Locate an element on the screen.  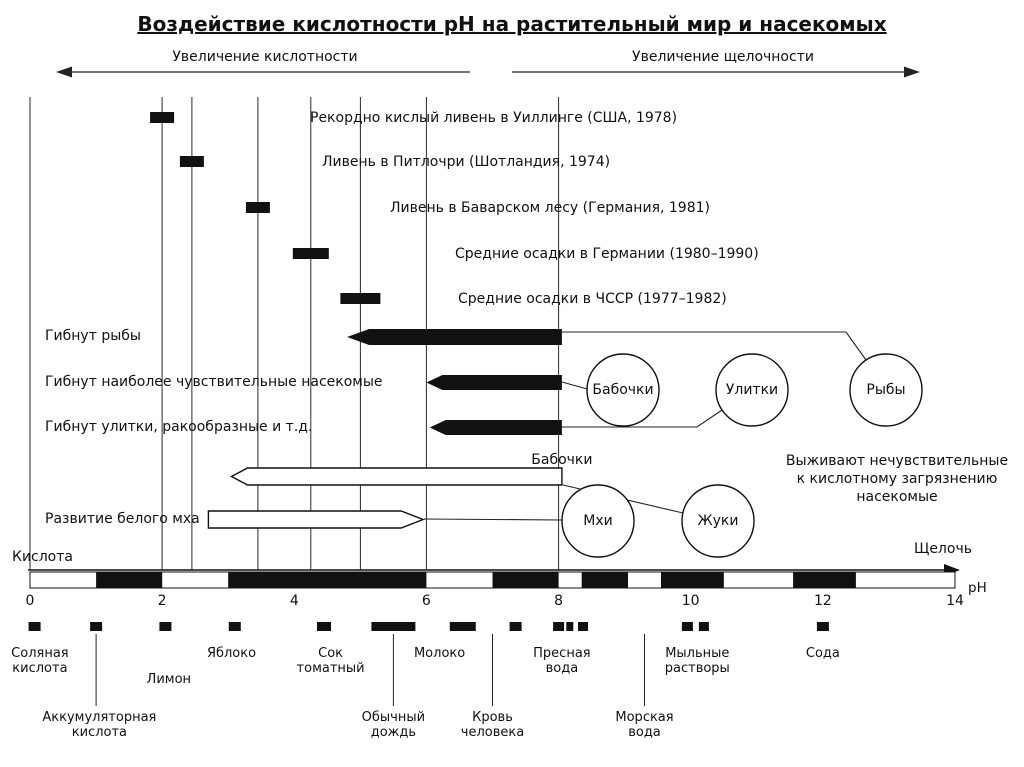
ph-tick-label: 10 is located at coordinates (690, 601).